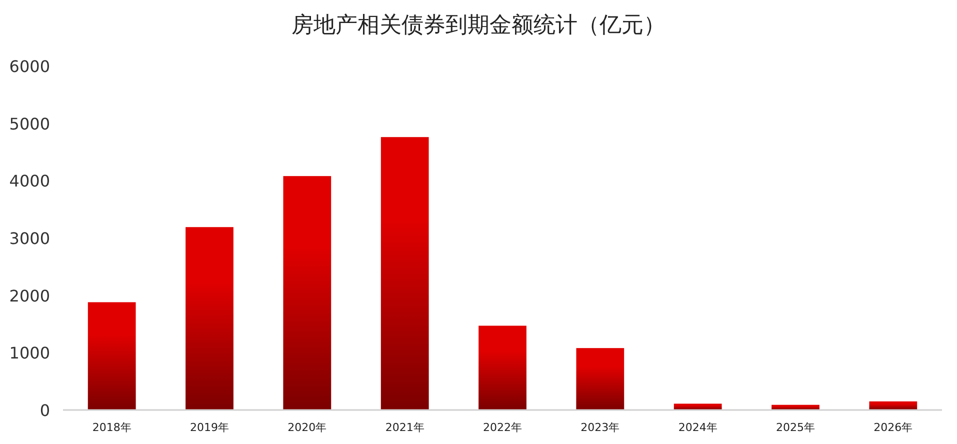 Image resolution: width=957 pixels, height=444 pixels. I want to click on y-tick-label: 6000, so click(29, 66).